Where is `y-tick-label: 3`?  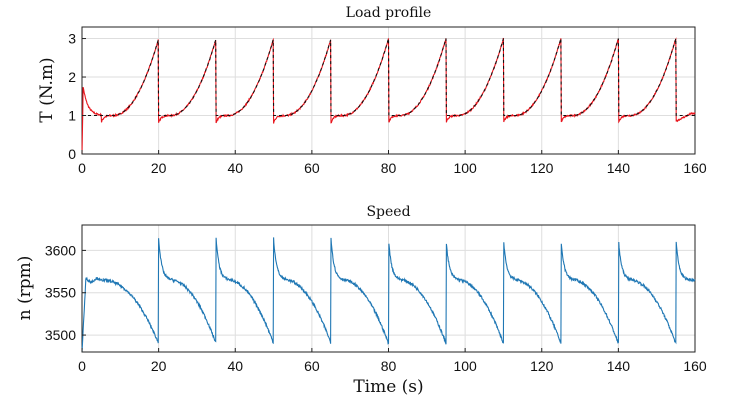
y-tick-label: 3 is located at coordinates (72, 39).